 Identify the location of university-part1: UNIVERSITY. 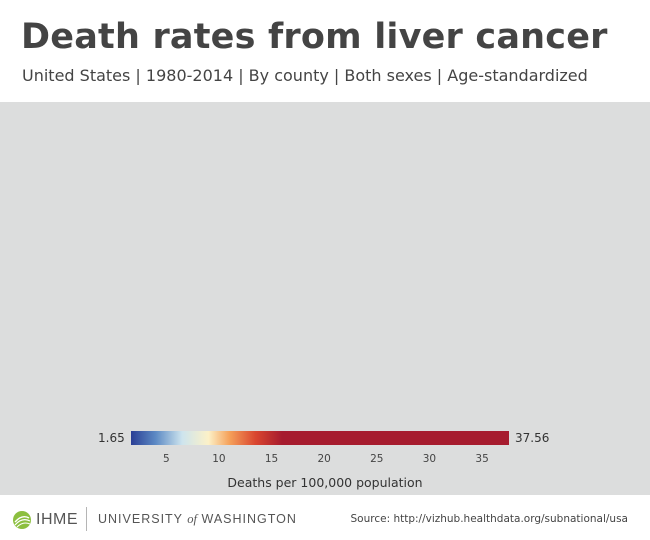
(140, 519).